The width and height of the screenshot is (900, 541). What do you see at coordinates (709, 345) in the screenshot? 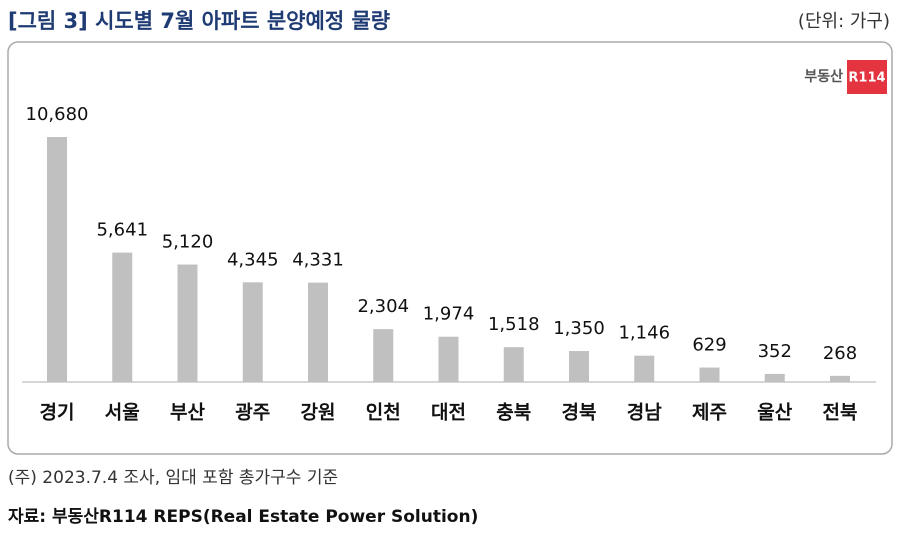
I see `value-label: 629` at bounding box center [709, 345].